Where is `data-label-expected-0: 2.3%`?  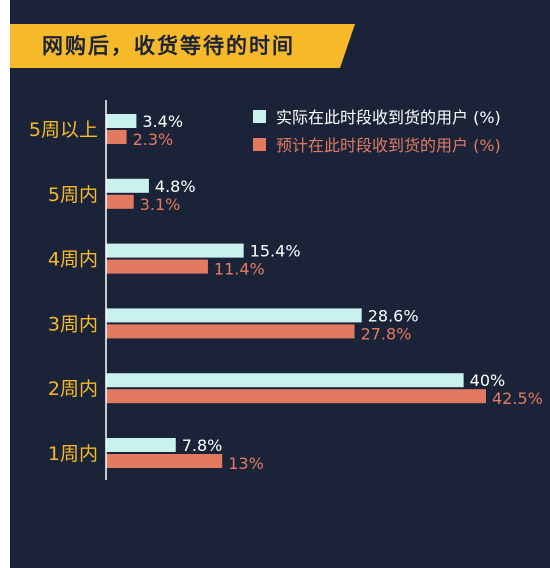 data-label-expected-0: 2.3% is located at coordinates (153, 139).